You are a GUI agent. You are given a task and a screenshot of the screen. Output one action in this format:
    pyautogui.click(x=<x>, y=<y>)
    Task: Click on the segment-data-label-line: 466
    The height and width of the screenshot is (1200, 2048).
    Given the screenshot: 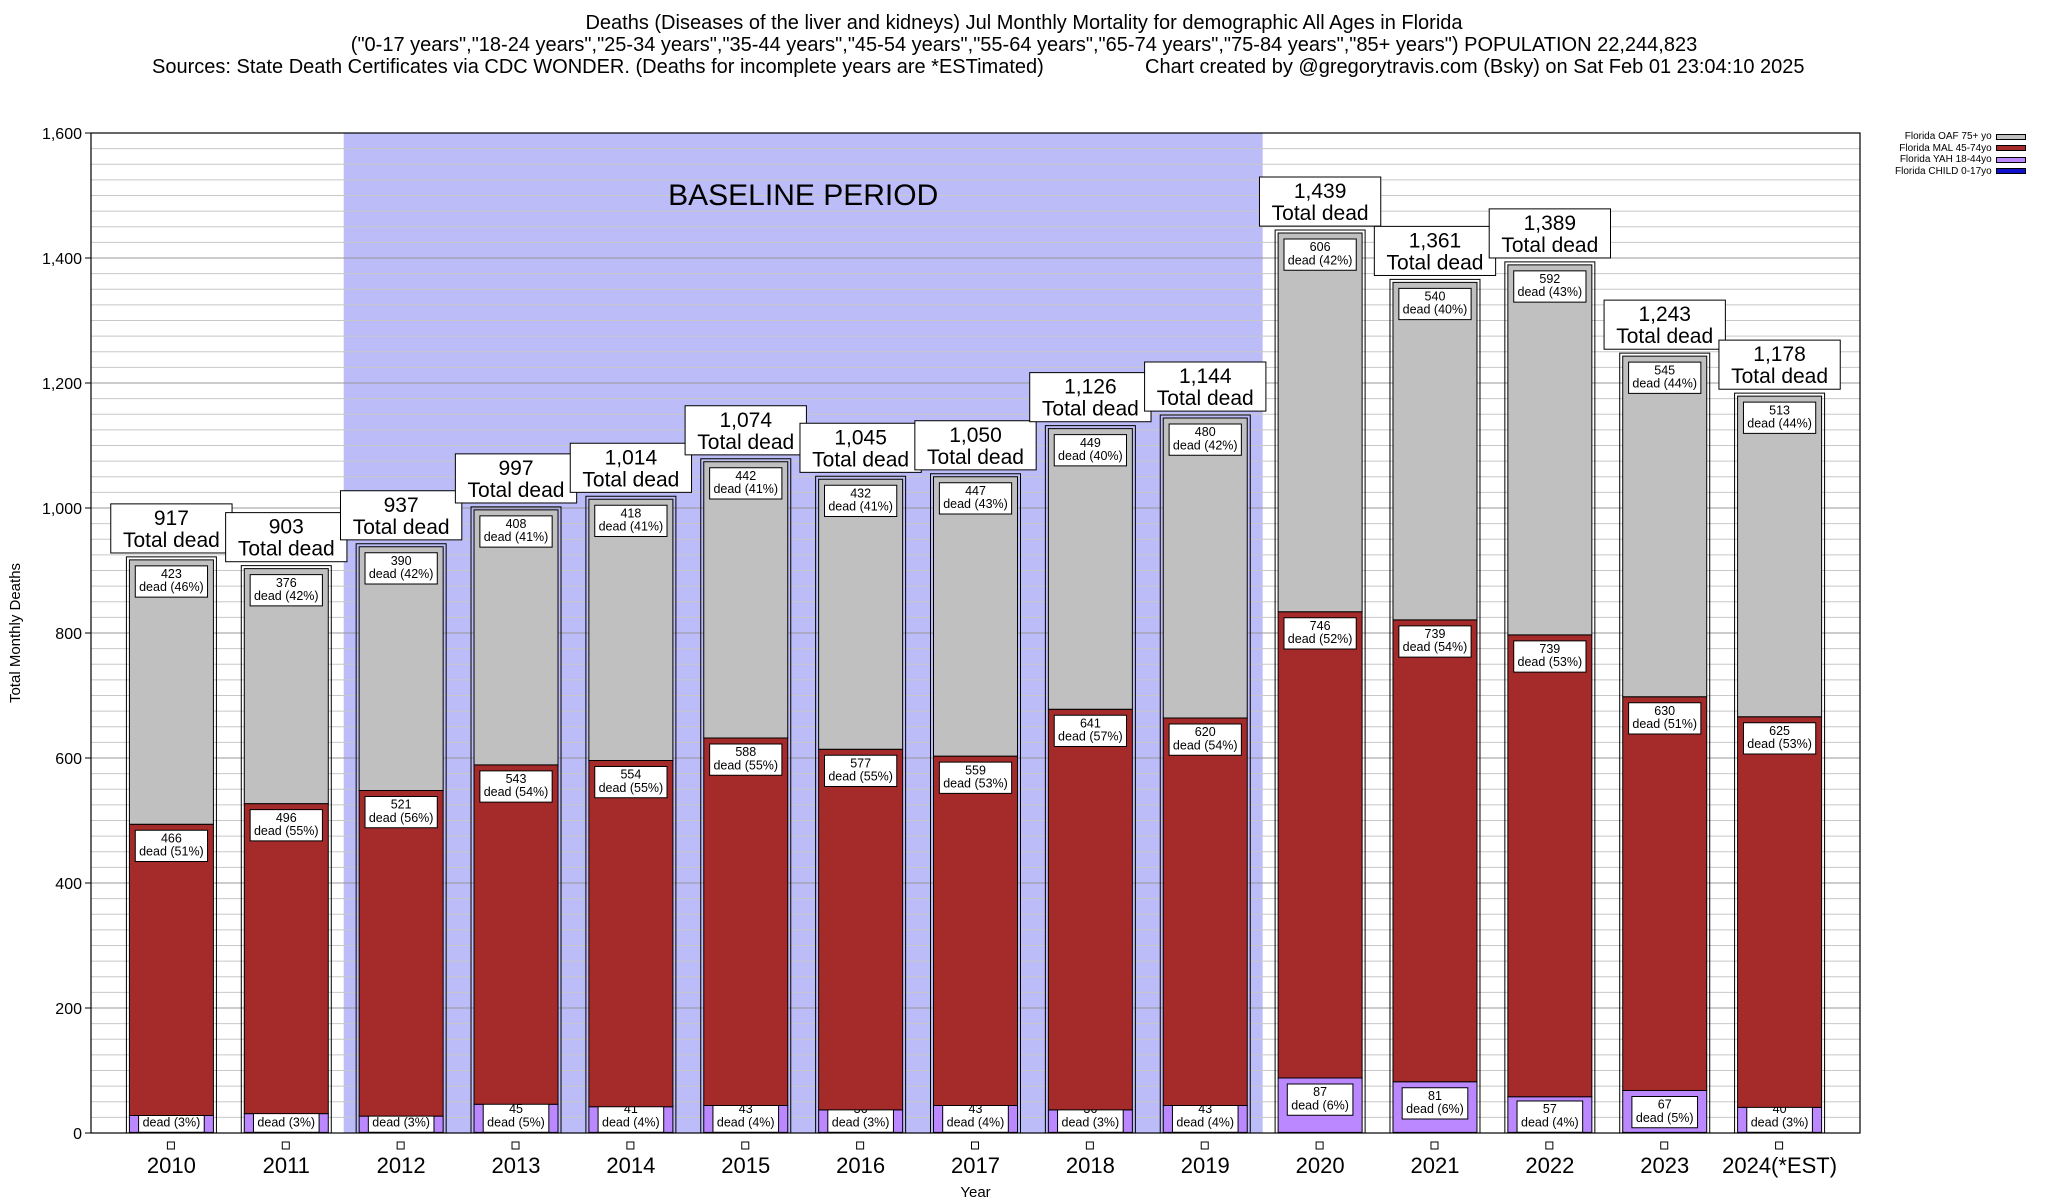 What is the action you would take?
    pyautogui.click(x=171, y=838)
    